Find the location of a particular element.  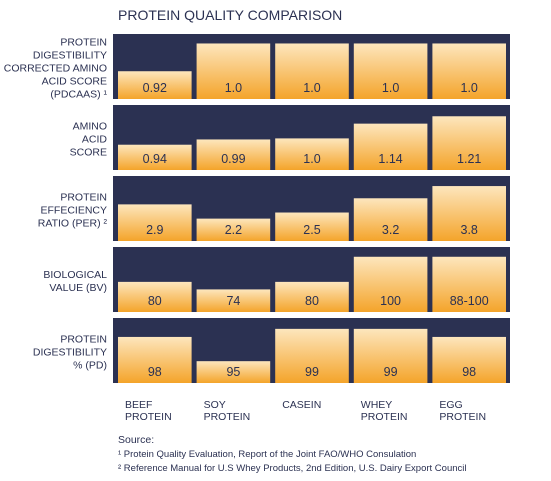

chart-title: PROTEIN QUALITY COMPARISON is located at coordinates (230, 15).